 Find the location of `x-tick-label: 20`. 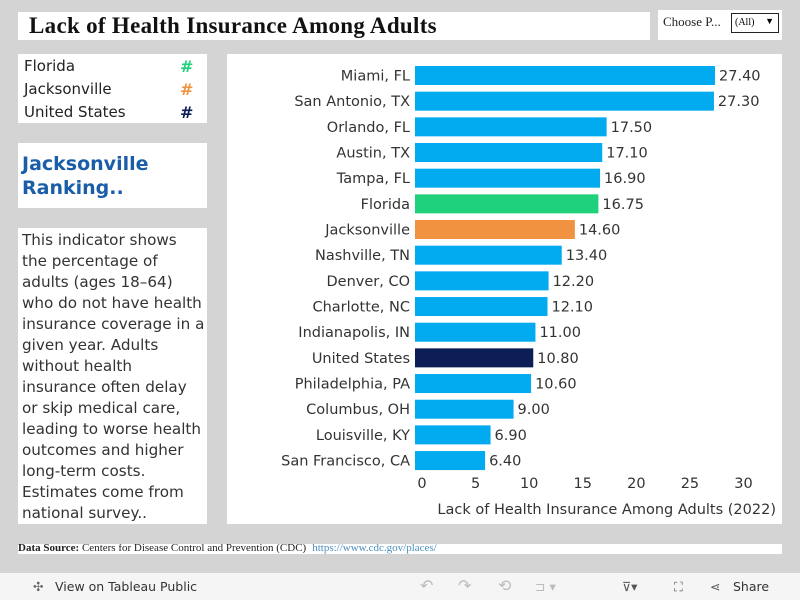

x-tick-label: 20 is located at coordinates (636, 484).